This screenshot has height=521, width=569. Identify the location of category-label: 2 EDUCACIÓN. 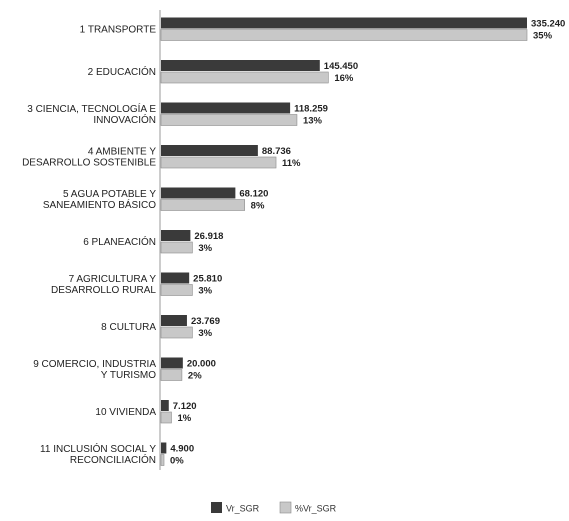
(122, 71).